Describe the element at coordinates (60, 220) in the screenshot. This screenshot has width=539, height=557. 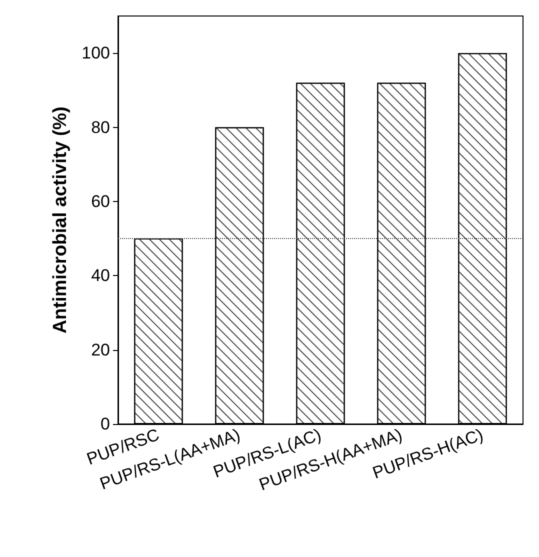
I see `y-axis-title: Antimicrobial activity (%)` at that location.